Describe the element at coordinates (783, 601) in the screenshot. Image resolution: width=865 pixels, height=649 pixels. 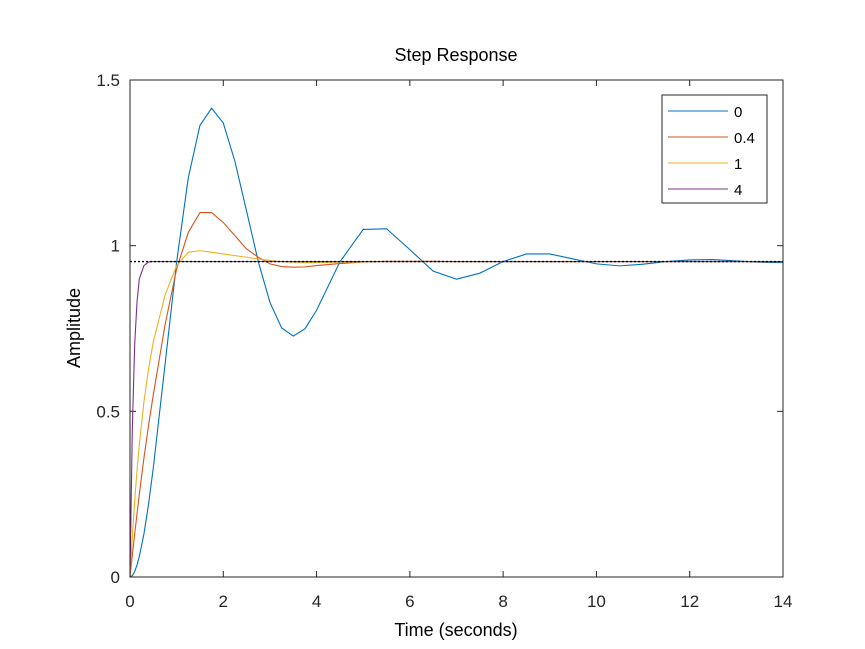
I see `x-tick-label: 14` at that location.